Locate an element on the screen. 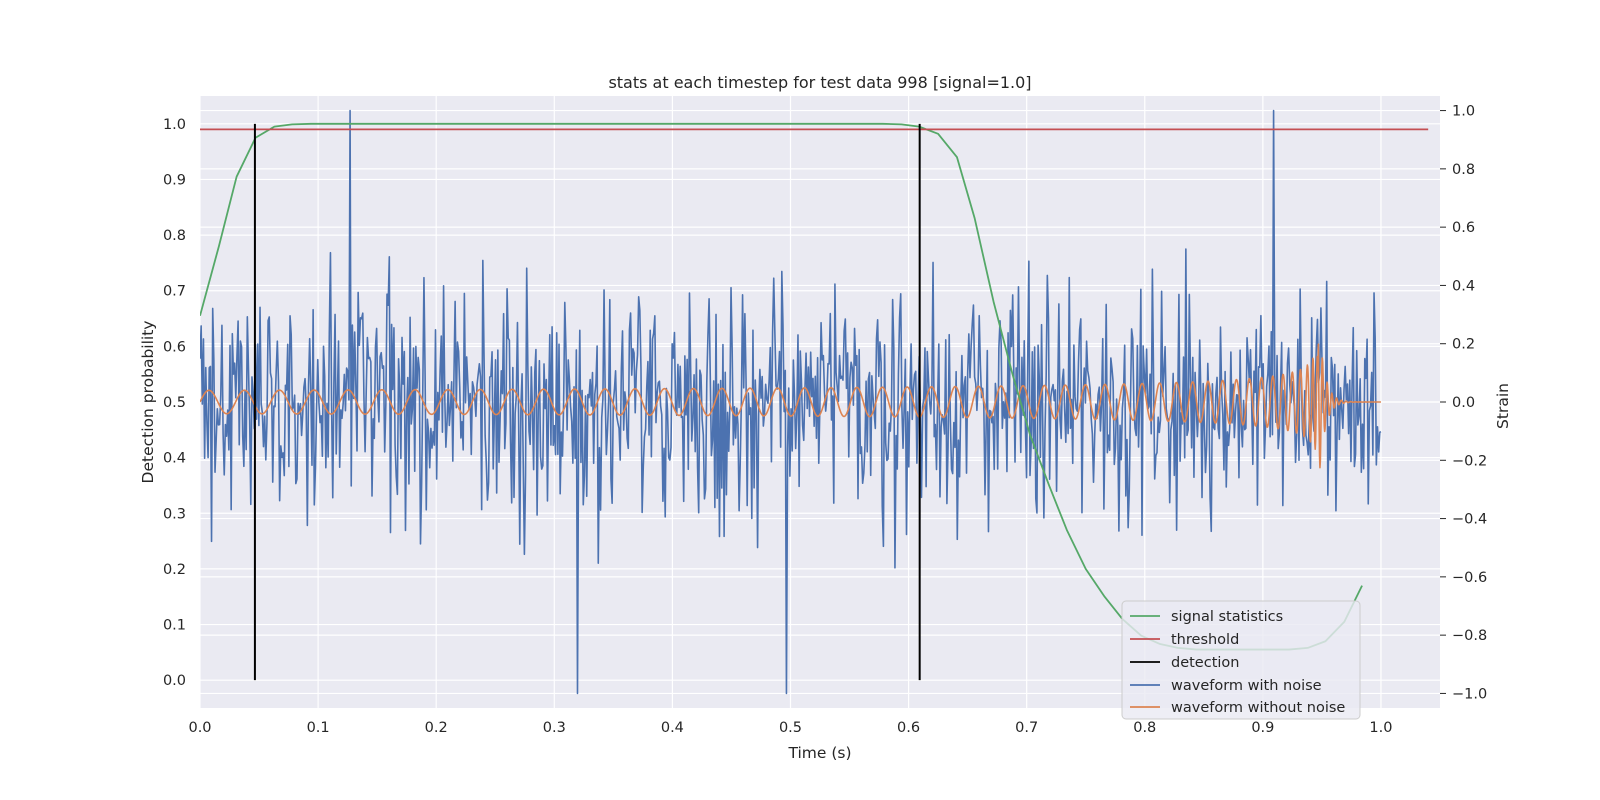 The image size is (1600, 800). y-axis-right: −1.0 −0.8 −0.6 −0.4 −0.2 0.0 0.2 0.4 0.6 0.8 1.0 is located at coordinates (1463, 403).